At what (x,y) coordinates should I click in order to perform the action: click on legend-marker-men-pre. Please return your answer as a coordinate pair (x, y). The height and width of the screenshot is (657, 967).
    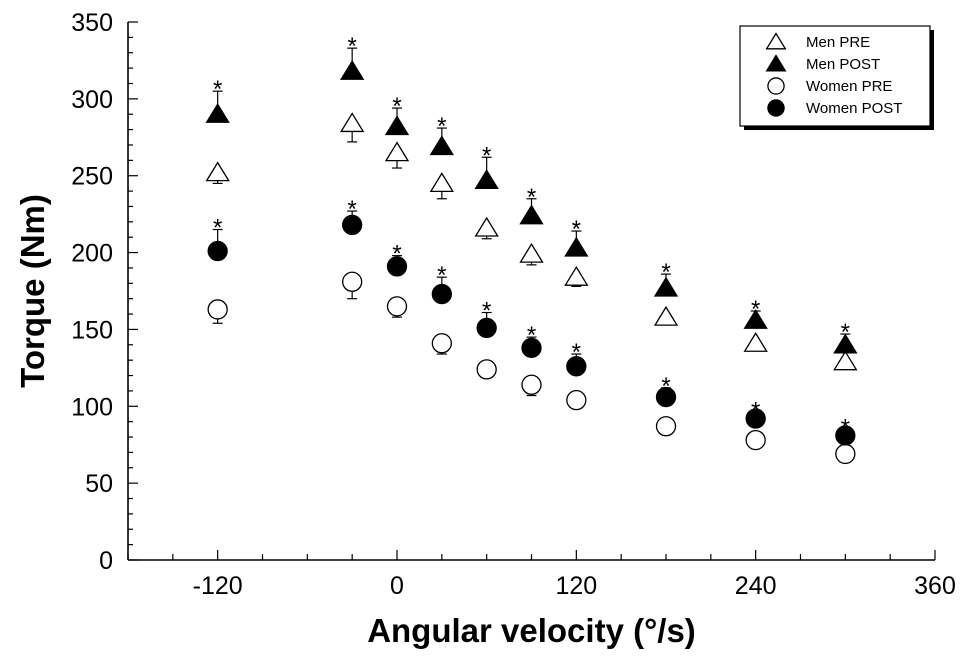
    Looking at the image, I should click on (776, 41).